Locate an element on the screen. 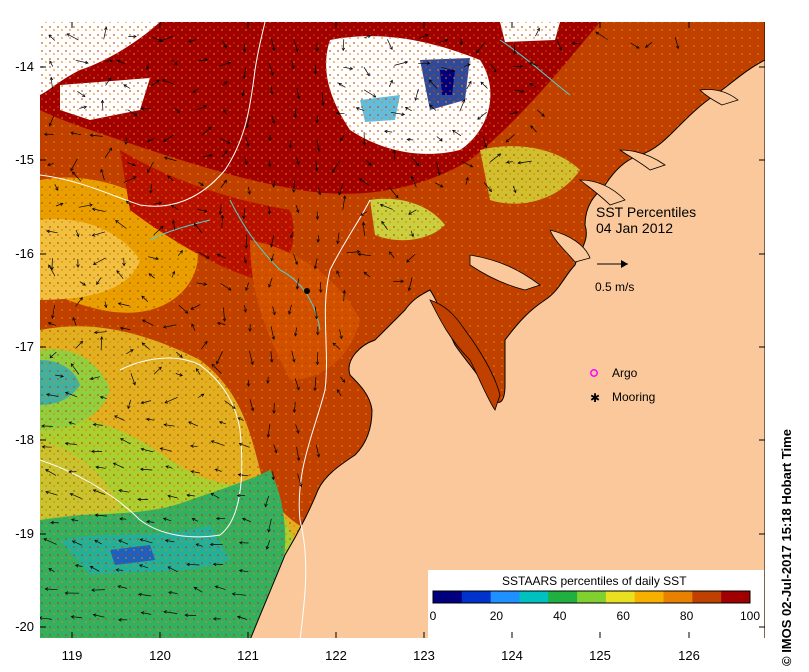  colorbar-tick-label: 100 is located at coordinates (750, 616).